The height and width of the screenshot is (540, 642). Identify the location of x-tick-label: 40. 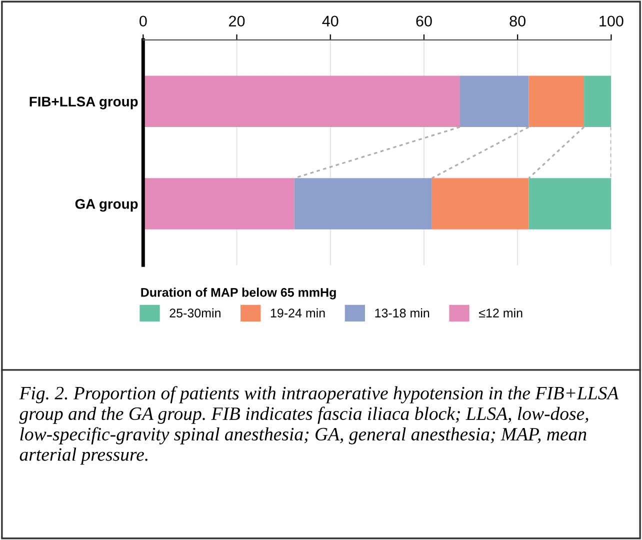
(330, 21).